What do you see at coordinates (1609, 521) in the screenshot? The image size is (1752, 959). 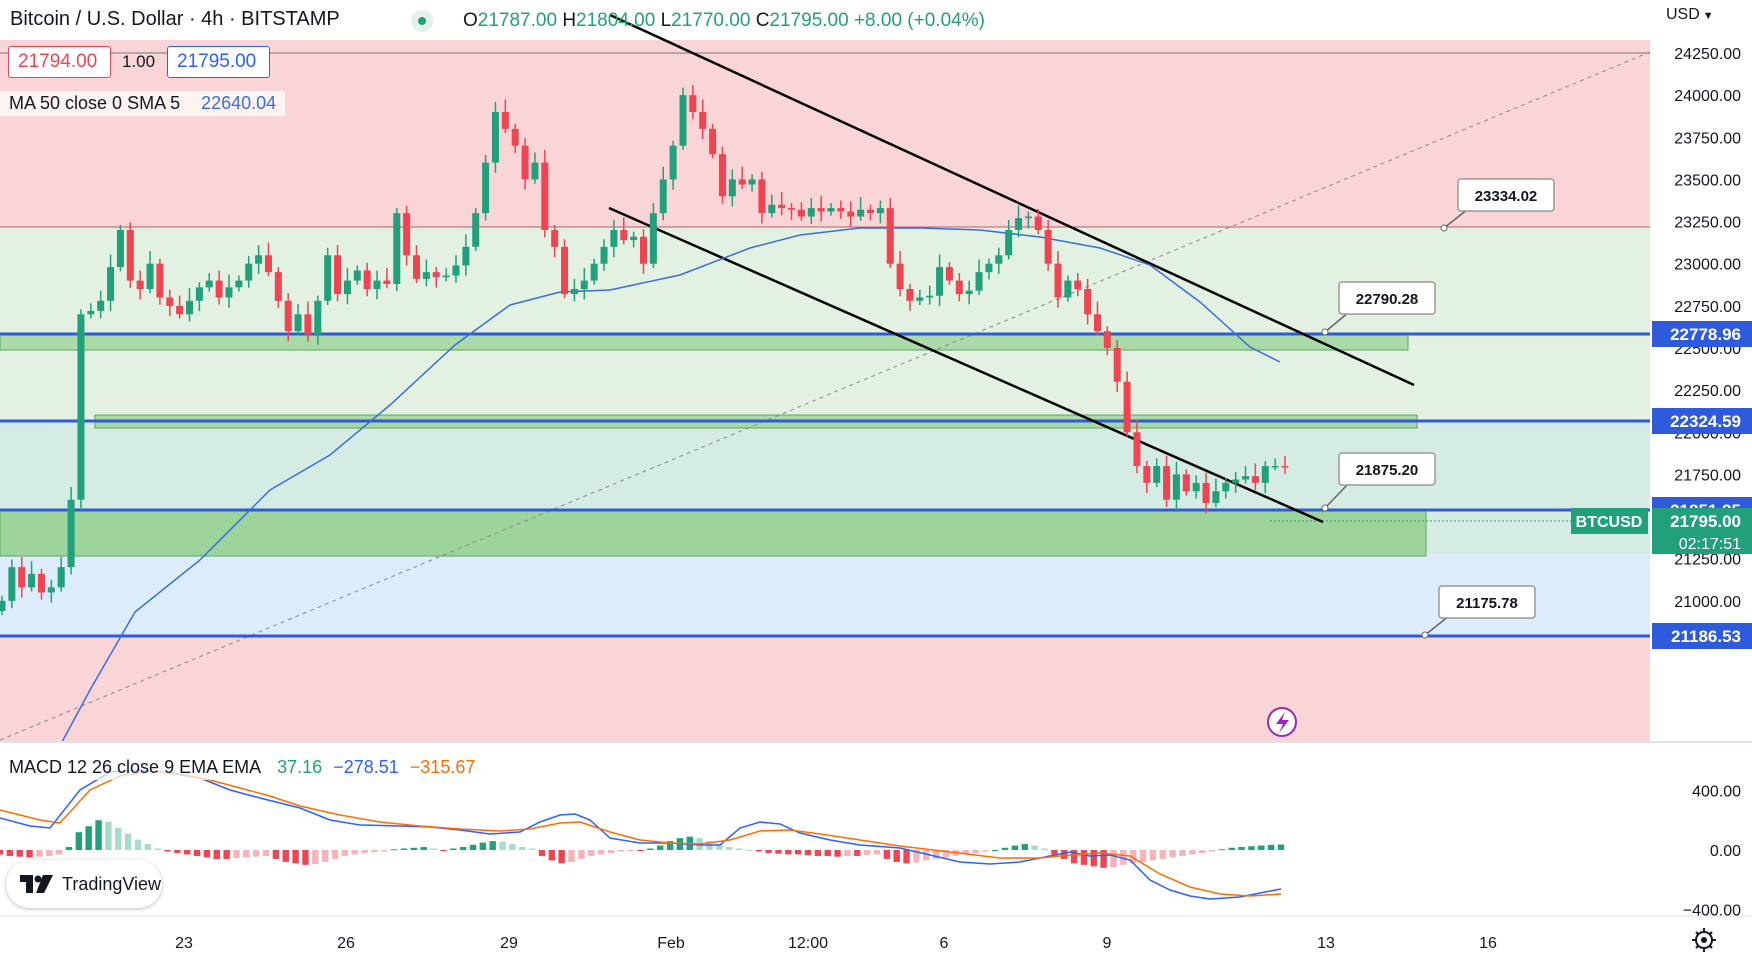 I see `symbol-badge` at bounding box center [1609, 521].